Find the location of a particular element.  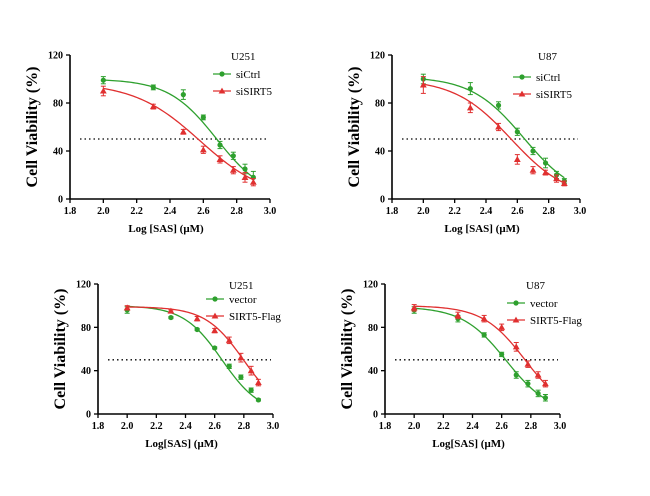

x-tick-label: 2.4 is located at coordinates (185, 426).